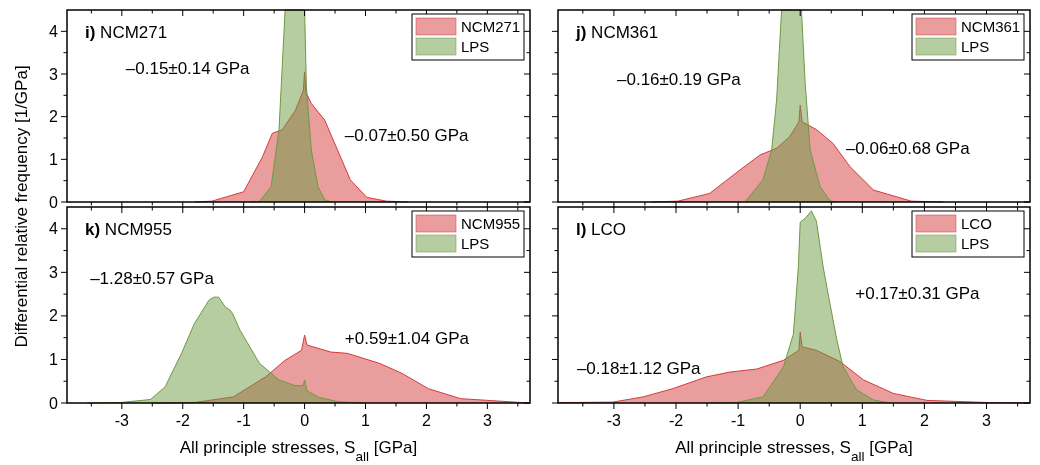 The height and width of the screenshot is (465, 1040). I want to click on legend-label: LCO, so click(976, 223).